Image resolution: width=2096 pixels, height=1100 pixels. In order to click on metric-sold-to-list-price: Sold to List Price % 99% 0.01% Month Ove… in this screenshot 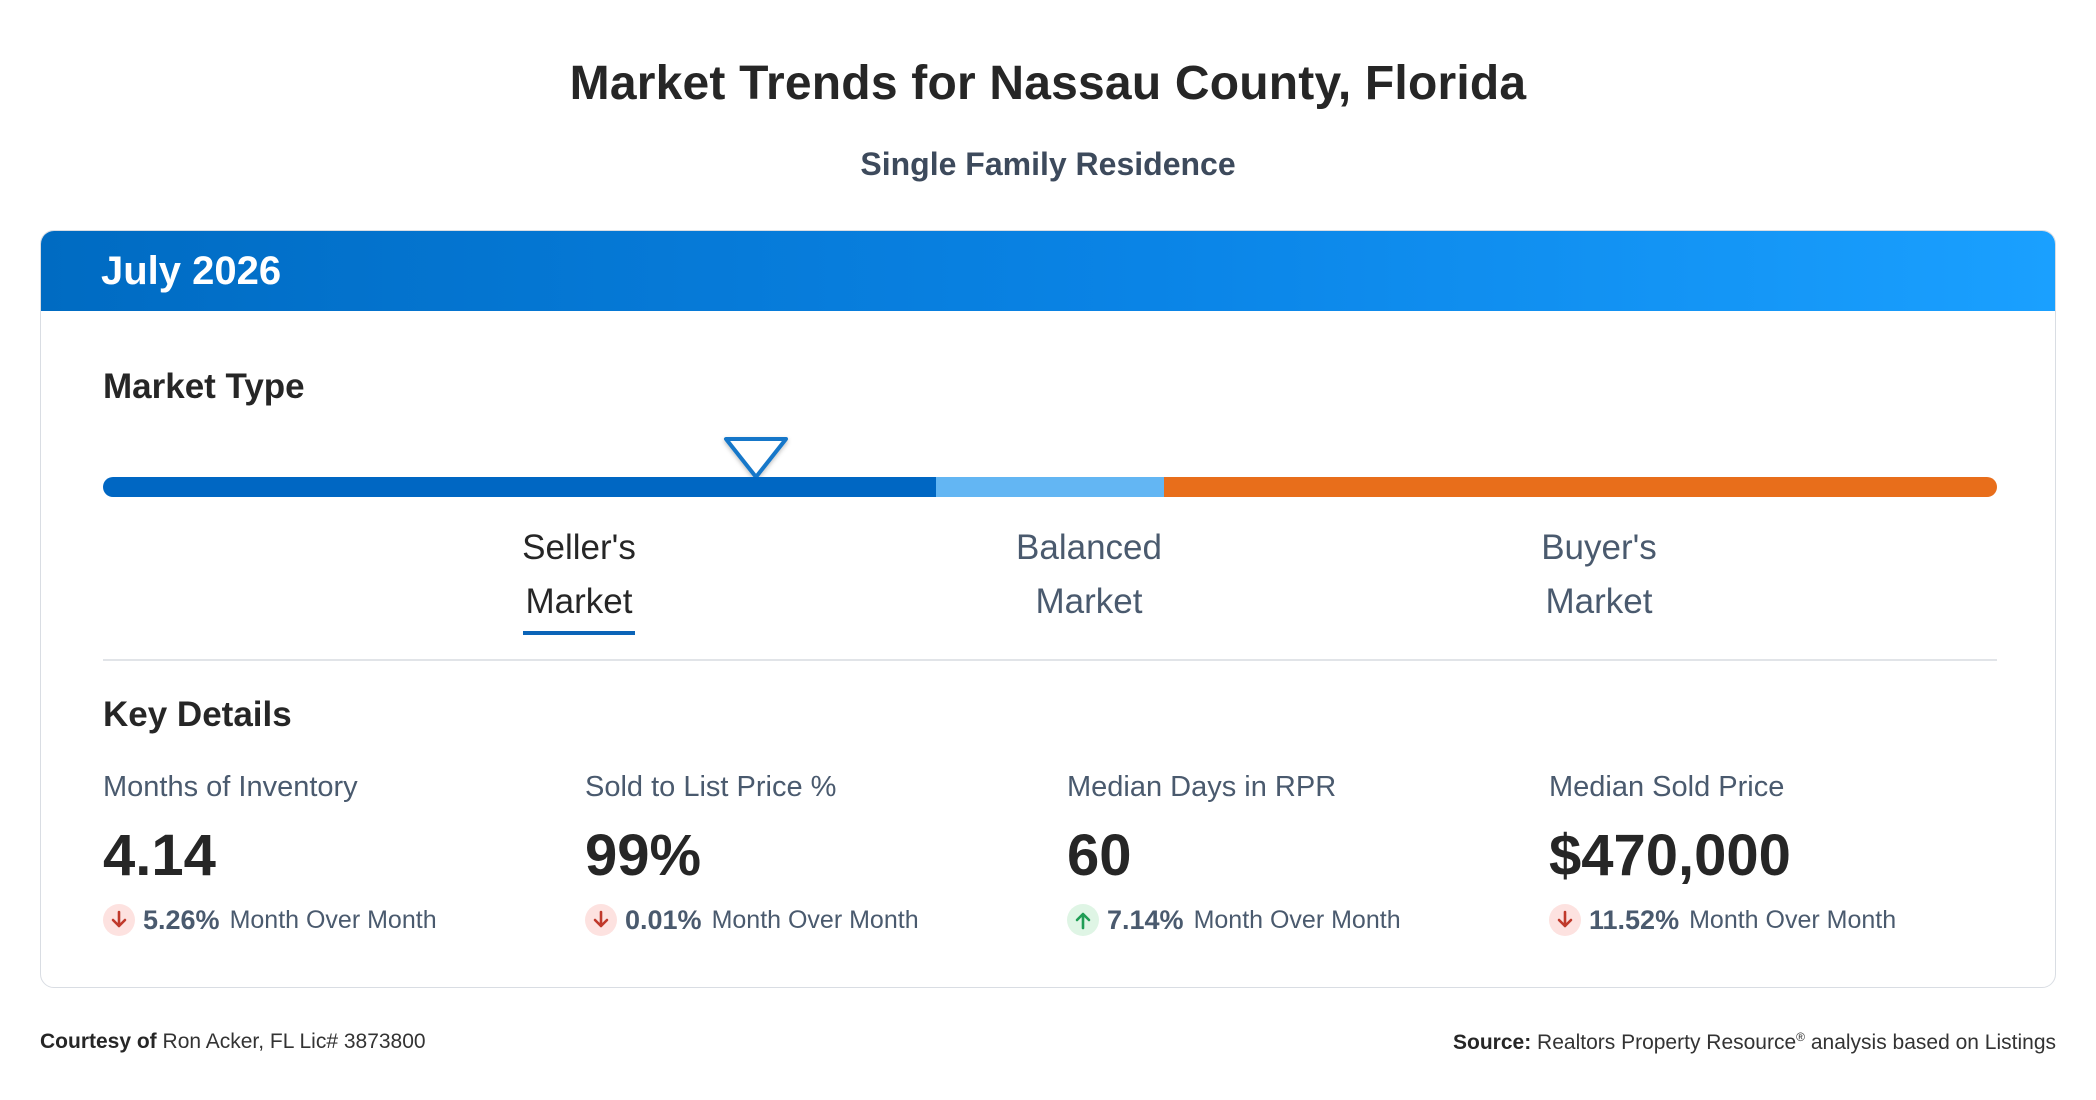, I will do `click(820, 853)`.